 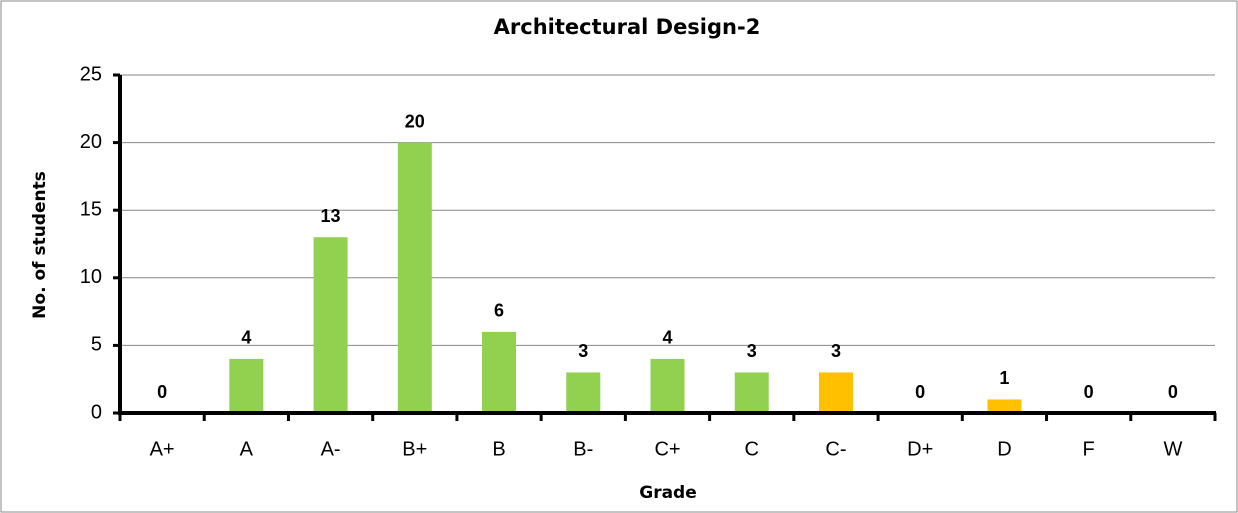 What do you see at coordinates (920, 449) in the screenshot?
I see `x-tick-label: D+` at bounding box center [920, 449].